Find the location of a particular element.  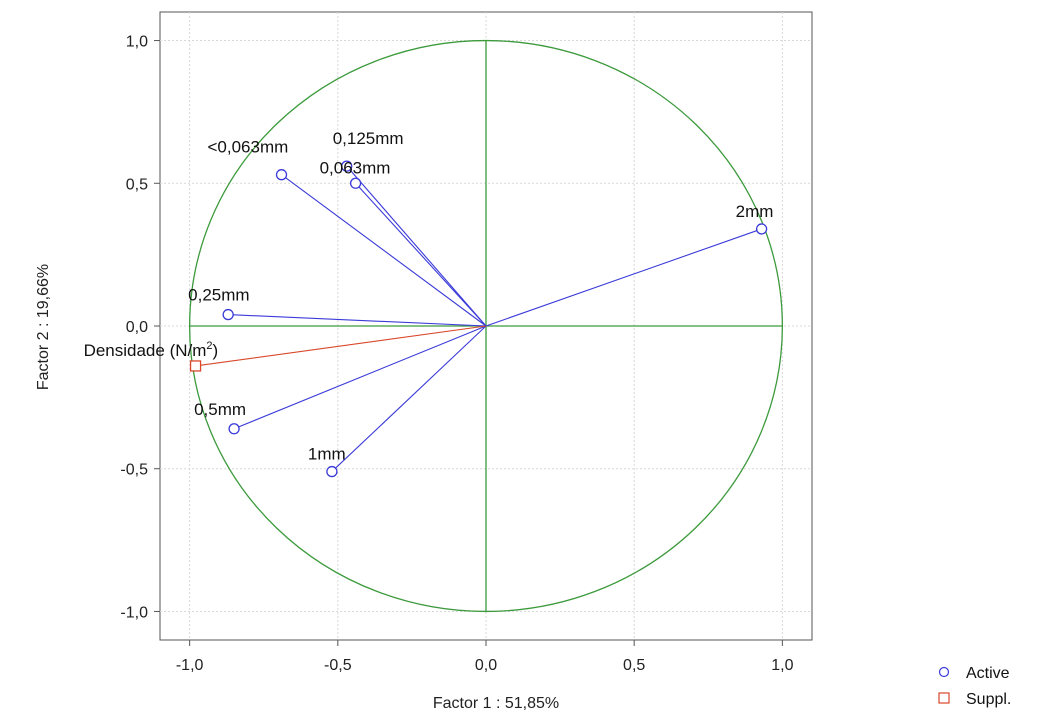

point-label-suppl-0: Densidade (N/m2) is located at coordinates (151, 350).